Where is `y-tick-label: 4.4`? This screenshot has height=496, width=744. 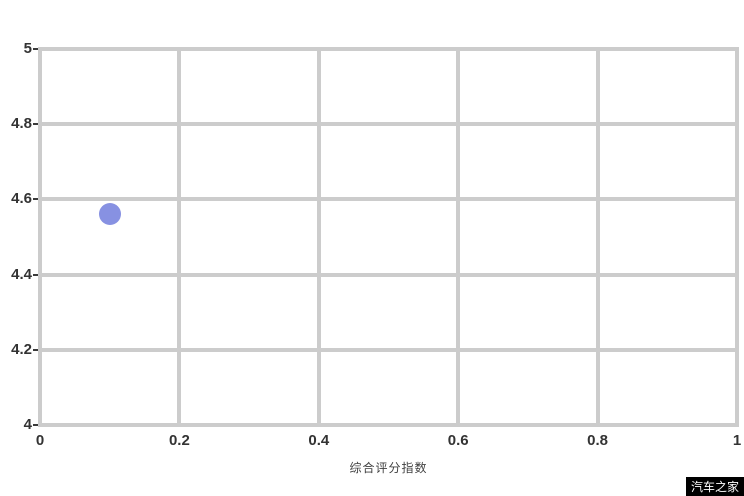
y-tick-label: 4.4 is located at coordinates (21, 274).